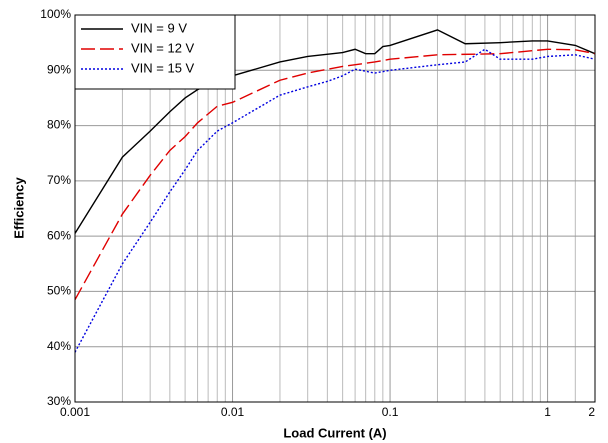  What do you see at coordinates (163, 47) in the screenshot?
I see `legend-label: VIN = 12 V` at bounding box center [163, 47].